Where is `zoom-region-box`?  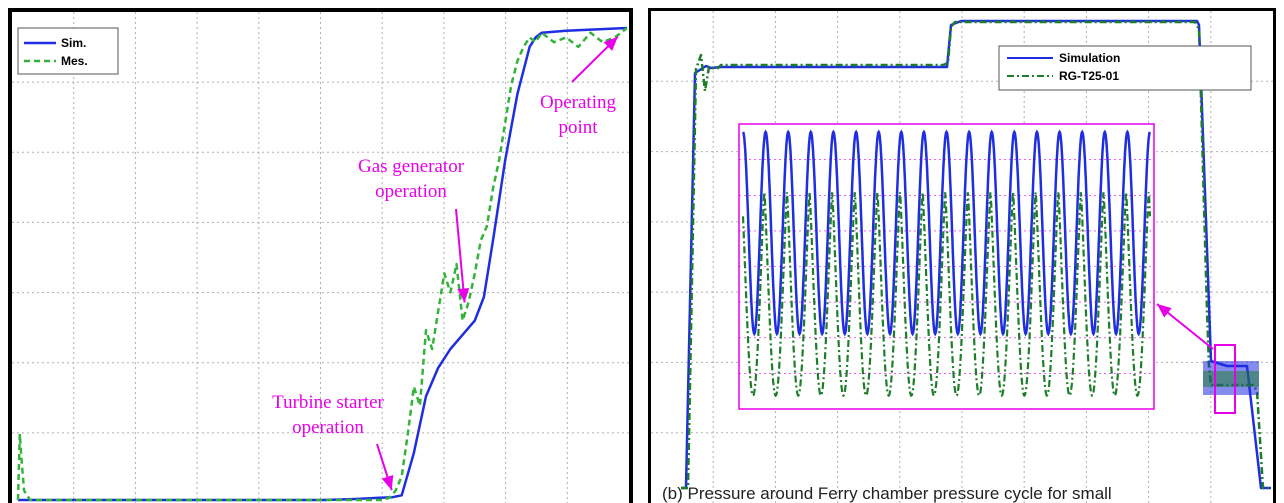
zoom-region-box is located at coordinates (1225, 379).